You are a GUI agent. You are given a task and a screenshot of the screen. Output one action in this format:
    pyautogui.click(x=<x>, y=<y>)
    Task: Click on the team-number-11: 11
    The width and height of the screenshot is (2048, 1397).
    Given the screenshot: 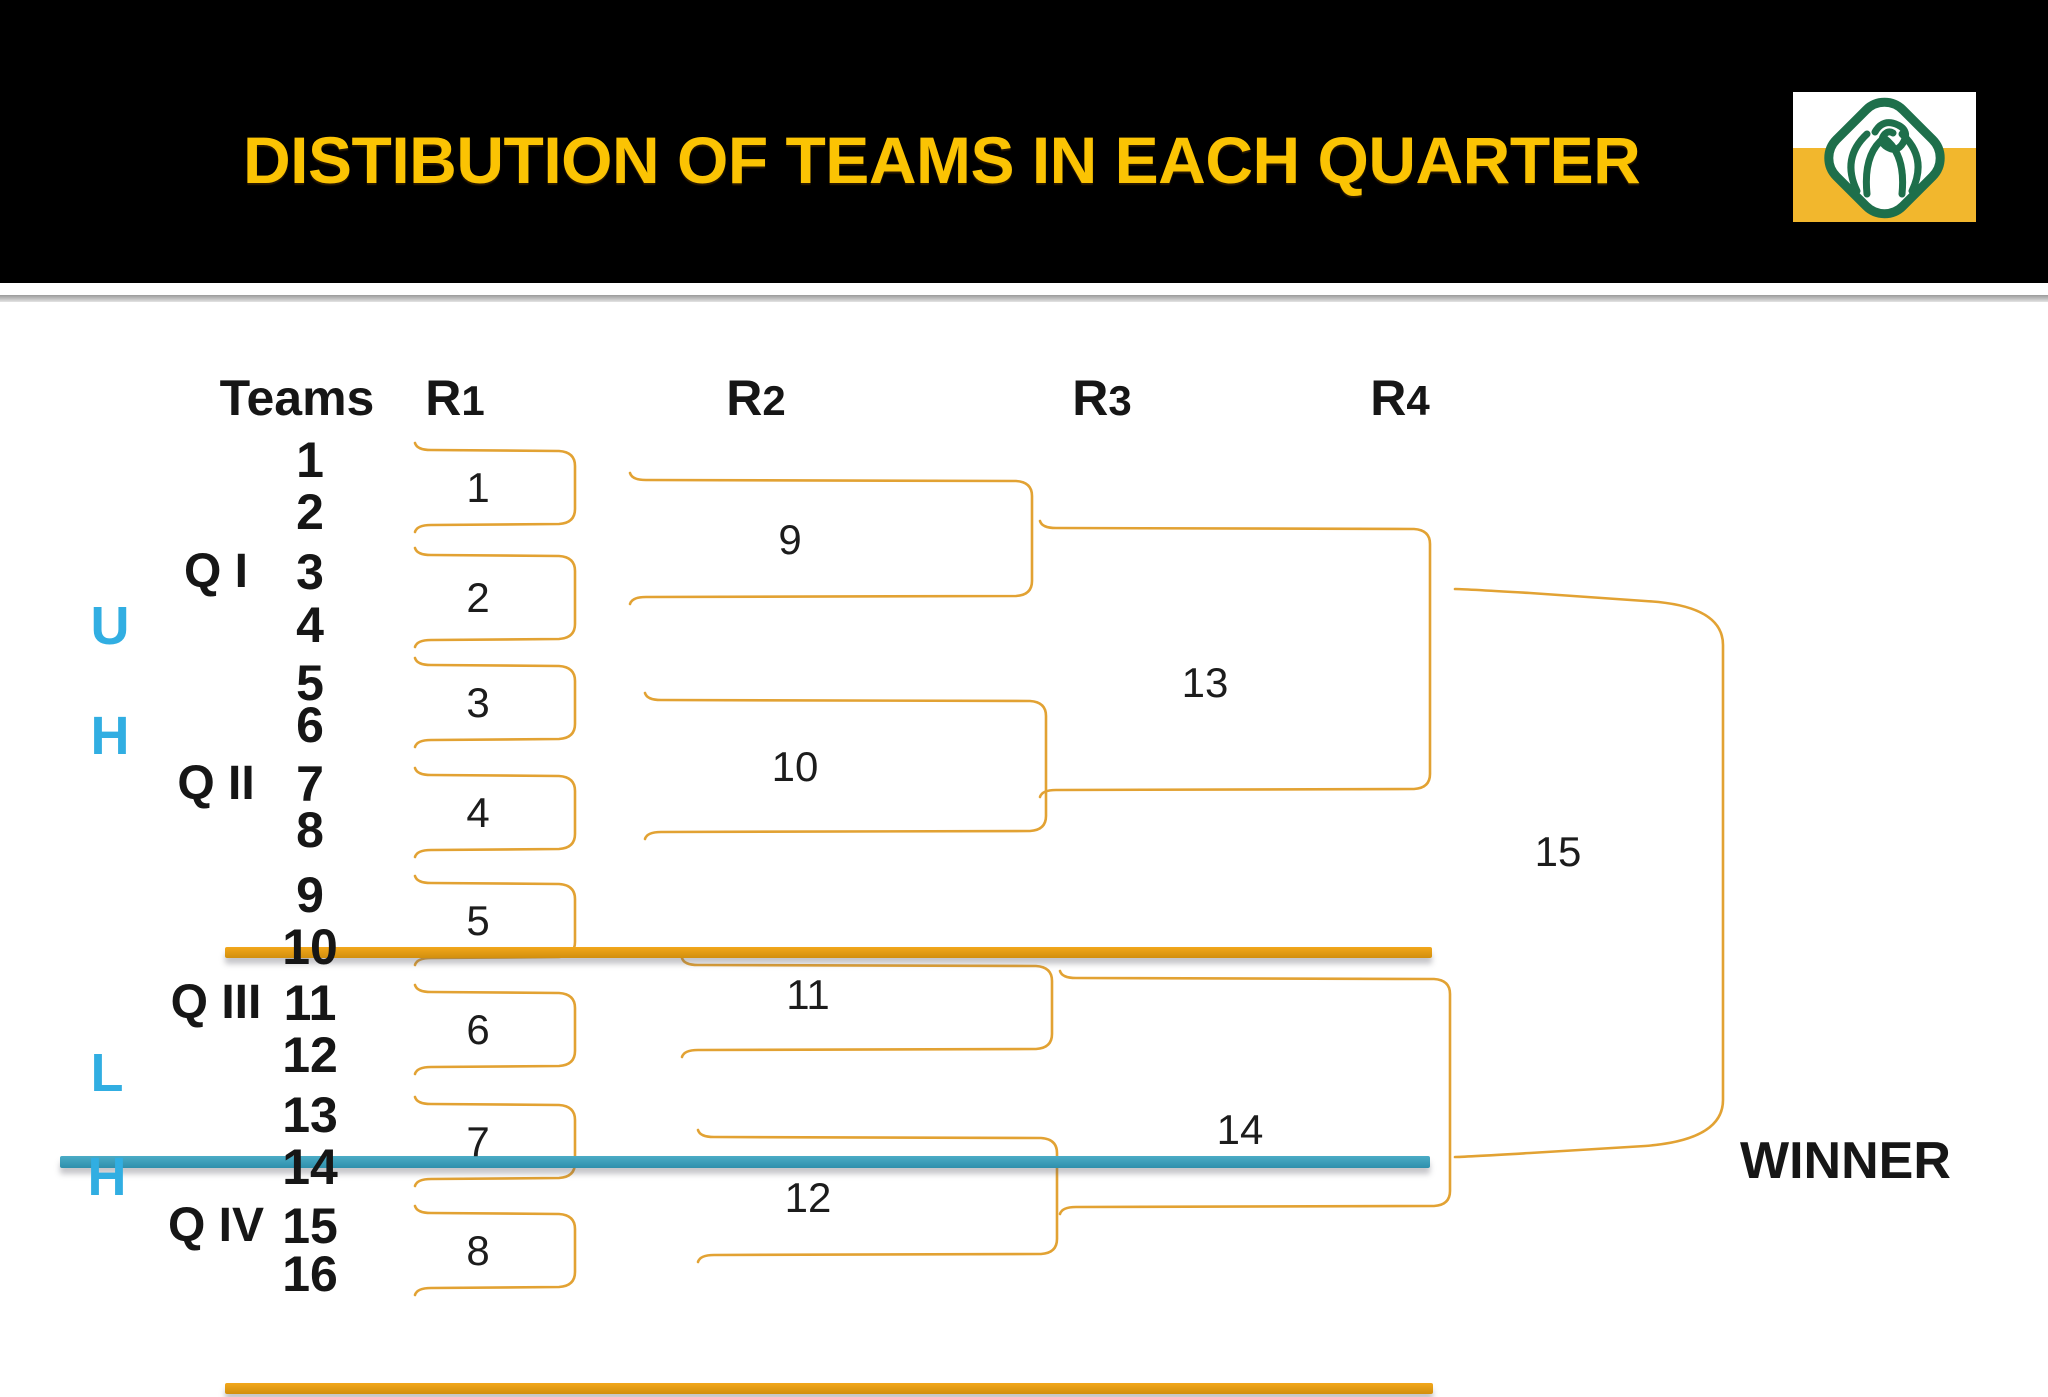 What is the action you would take?
    pyautogui.click(x=310, y=1003)
    